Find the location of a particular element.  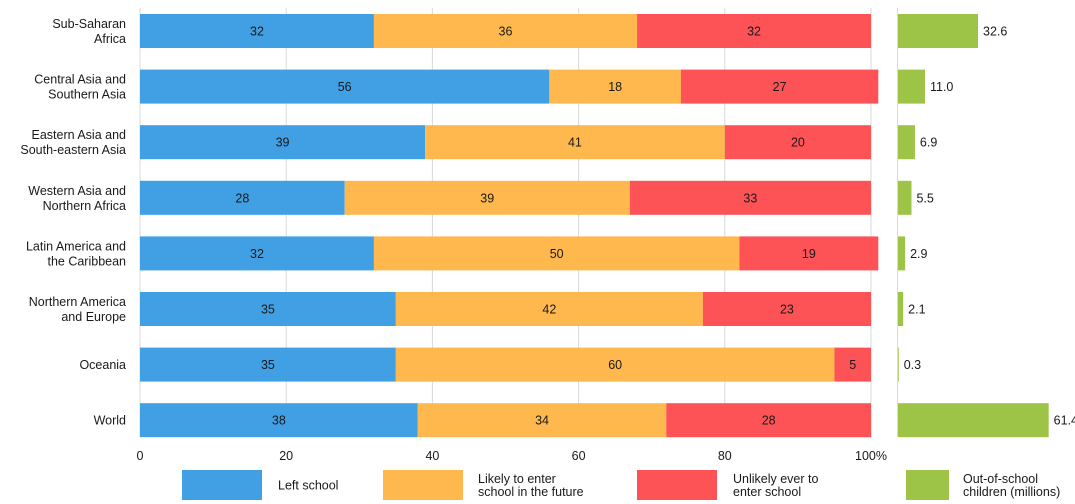

out-of-school-bars: 32.6 11.0 6.9 5.5 2.9 2.1 0.3 61.4 is located at coordinates (986, 226).